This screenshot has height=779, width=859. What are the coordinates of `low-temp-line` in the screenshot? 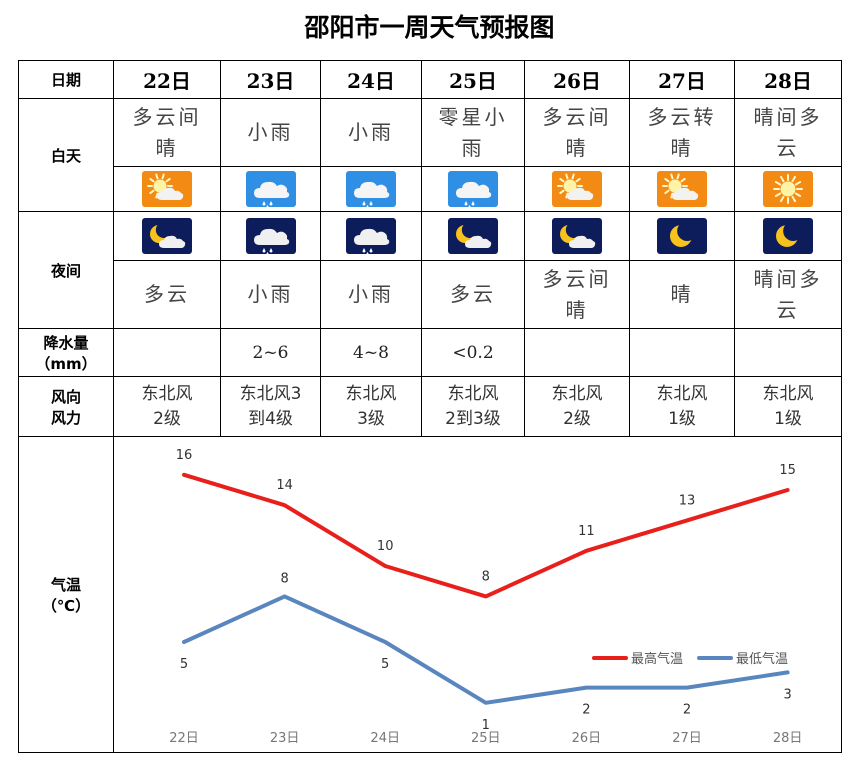 It's located at (486, 649).